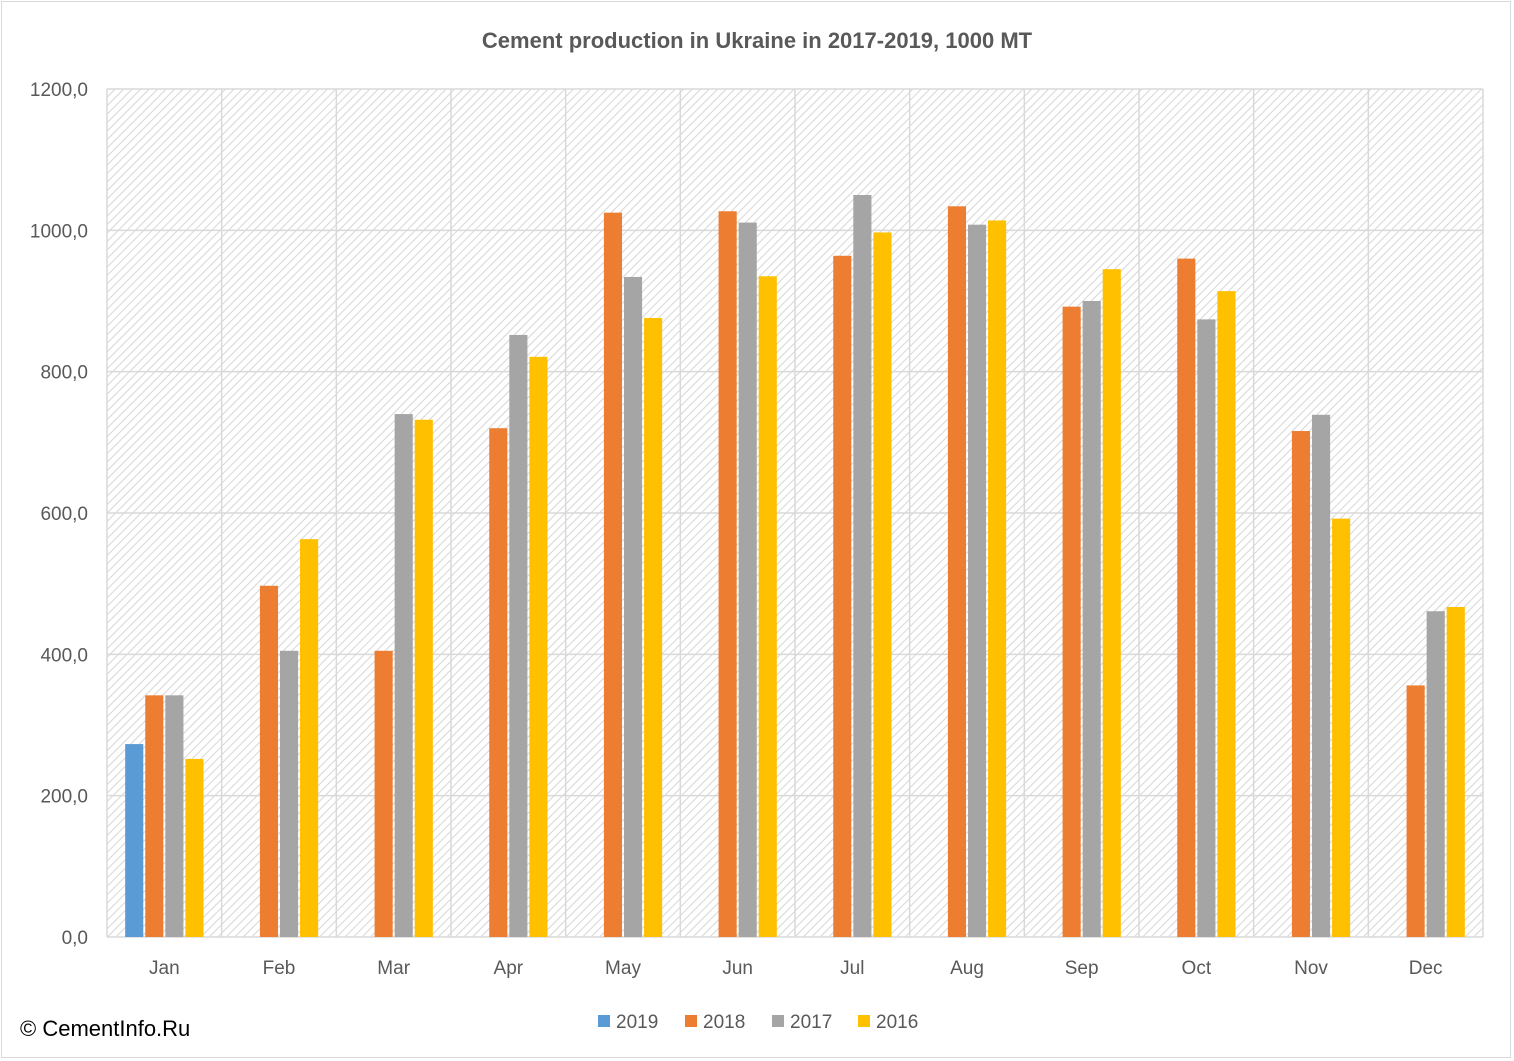 This screenshot has width=1514, height=1061. I want to click on bar-2018-Feb, so click(269, 761).